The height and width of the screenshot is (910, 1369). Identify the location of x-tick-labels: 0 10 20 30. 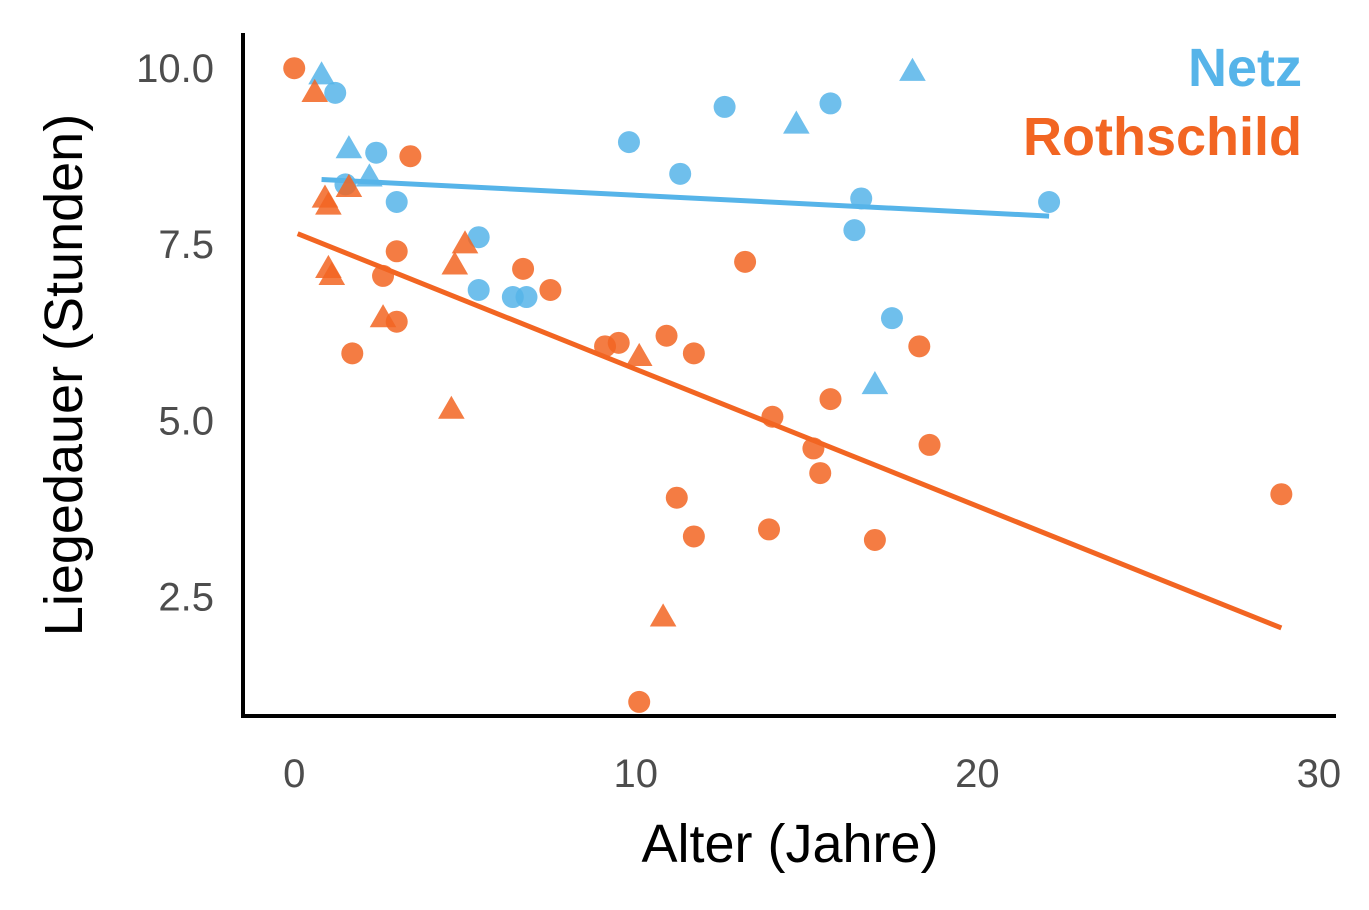
(812, 774).